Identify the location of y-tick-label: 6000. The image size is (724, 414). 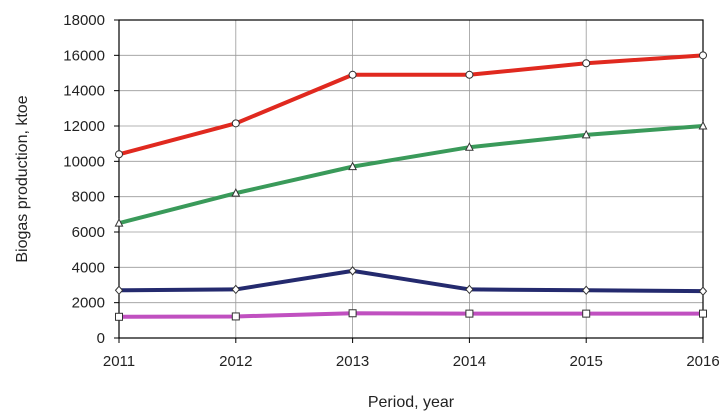
(88, 232).